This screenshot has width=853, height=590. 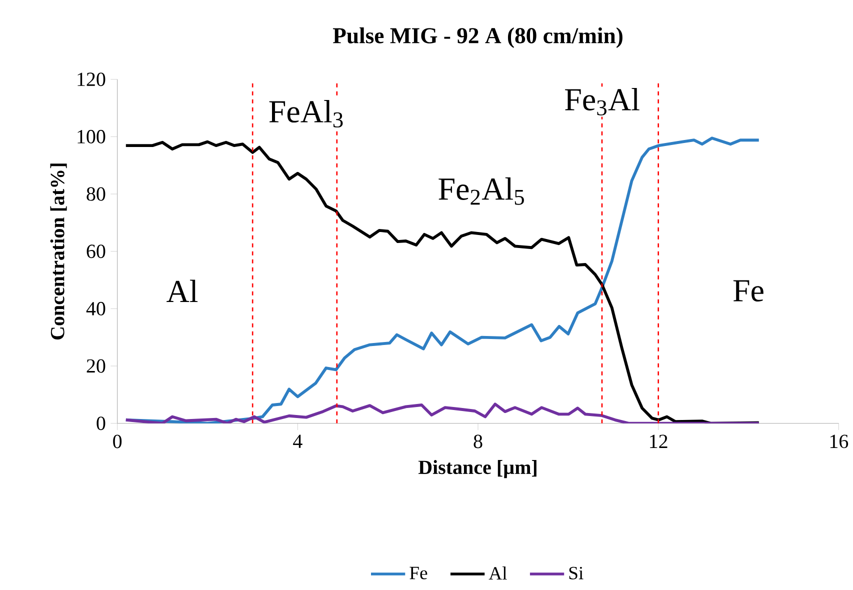 What do you see at coordinates (748, 291) in the screenshot?
I see `annotation: Fe` at bounding box center [748, 291].